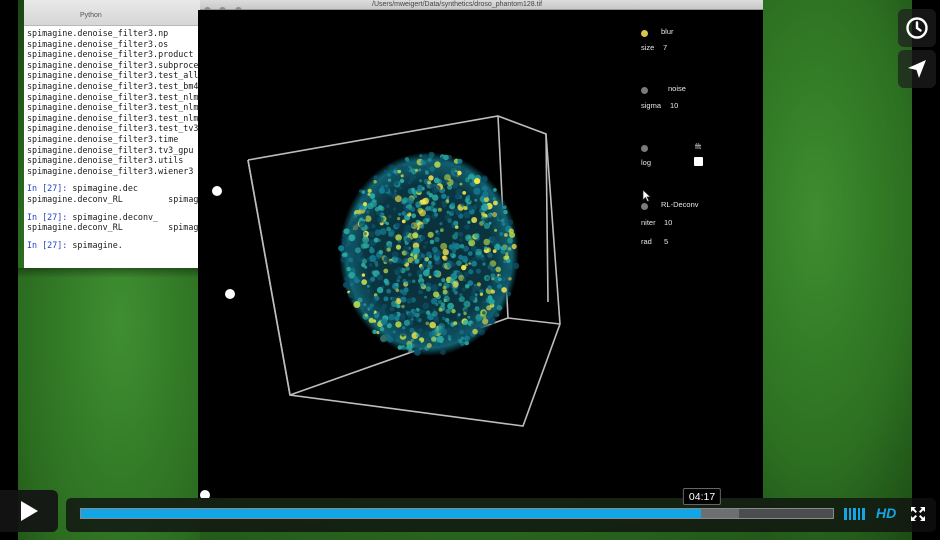 The width and height of the screenshot is (940, 540). Describe the element at coordinates (856, 514) in the screenshot. I see `volume-control` at that location.